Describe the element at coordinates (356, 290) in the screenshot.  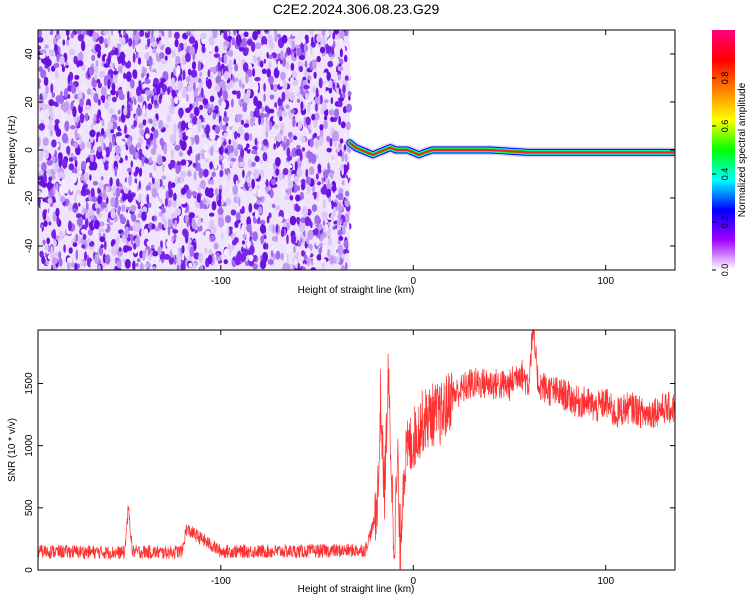
I see `spectrogram-x-label: Height of straight line (km)` at that location.